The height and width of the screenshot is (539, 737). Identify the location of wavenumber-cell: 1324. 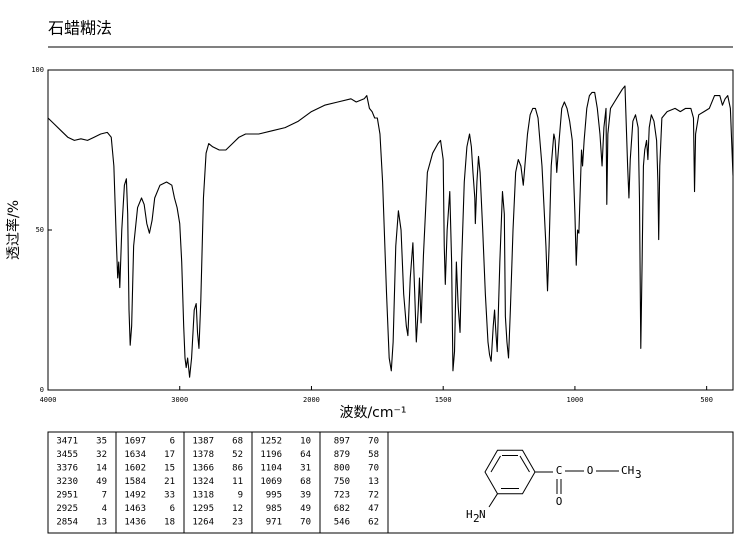
(203, 482).